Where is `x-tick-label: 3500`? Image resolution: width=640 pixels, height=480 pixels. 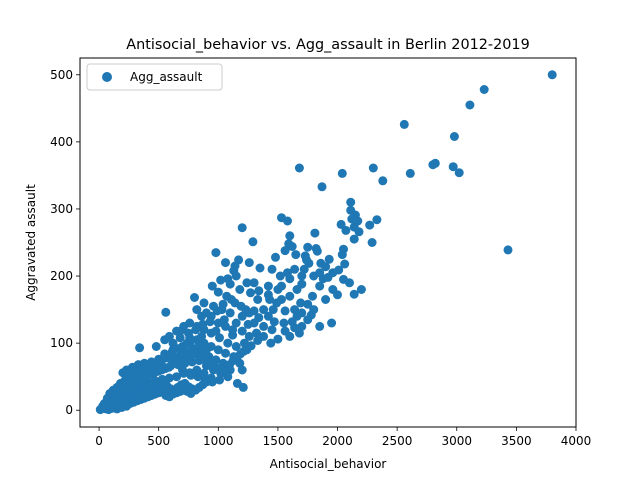 x-tick-label: 3500 is located at coordinates (516, 441).